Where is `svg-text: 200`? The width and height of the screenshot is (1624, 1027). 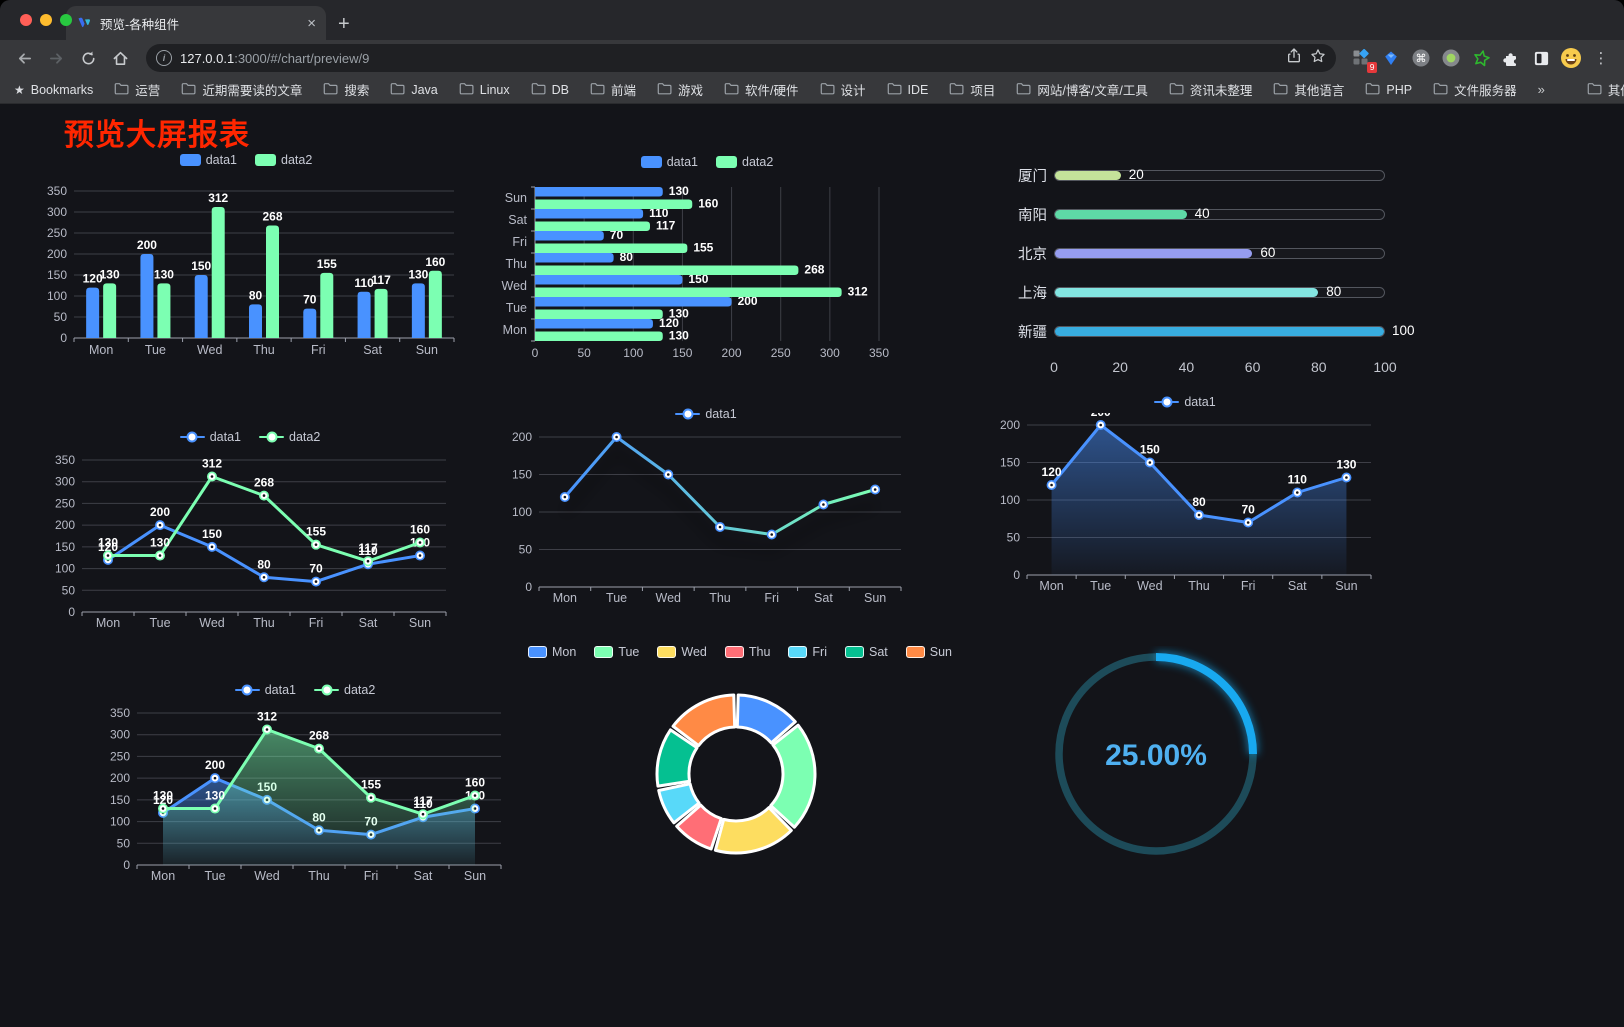 svg-text: 200 is located at coordinates (732, 353).